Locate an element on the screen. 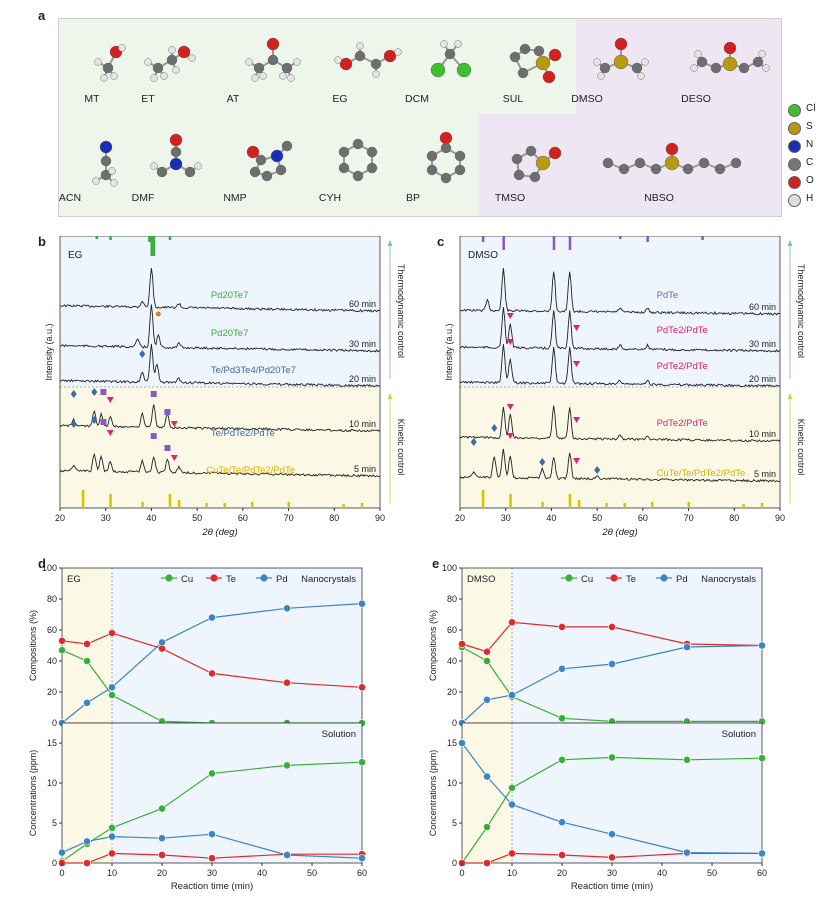 This screenshot has width=839, height=909. nanocrystals-label: Nanocrystals is located at coordinates (328, 579).